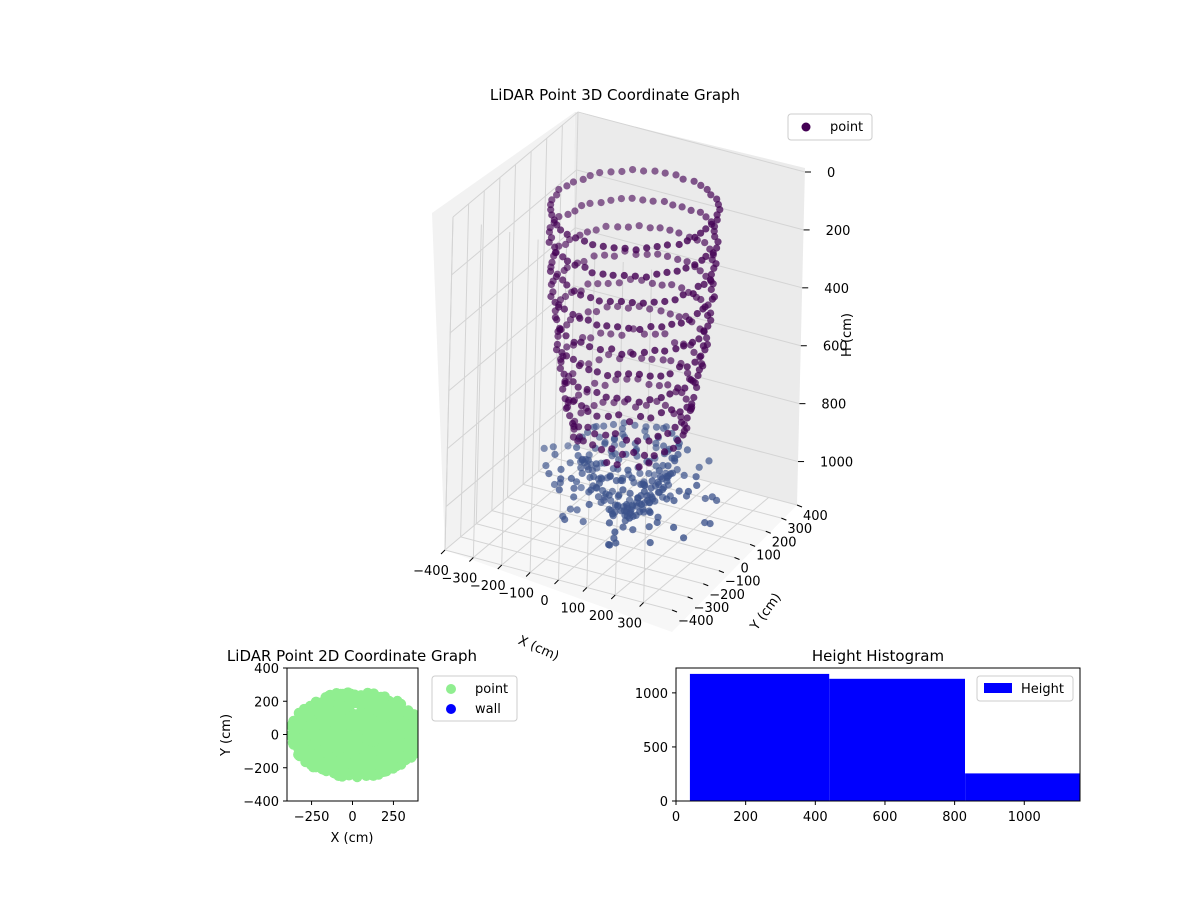 This screenshot has width=1200, height=900. What do you see at coordinates (651, 694) in the screenshot?
I see `y-tick-label-histogram: 1000` at bounding box center [651, 694].